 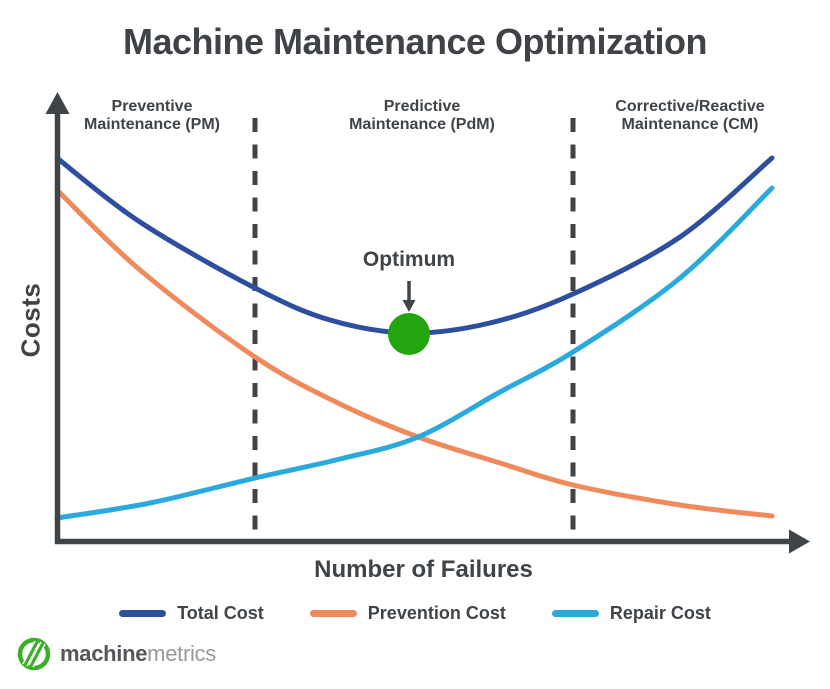 What do you see at coordinates (57, 103) in the screenshot?
I see `y-axis-arrowhead-icon` at bounding box center [57, 103].